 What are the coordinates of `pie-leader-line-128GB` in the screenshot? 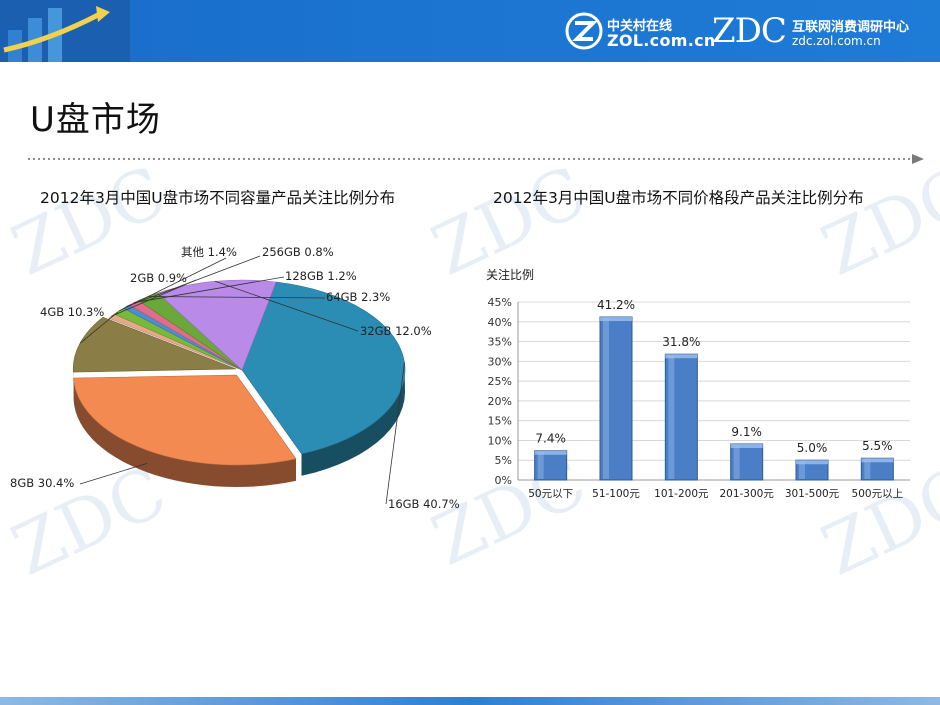 It's located at (209, 290).